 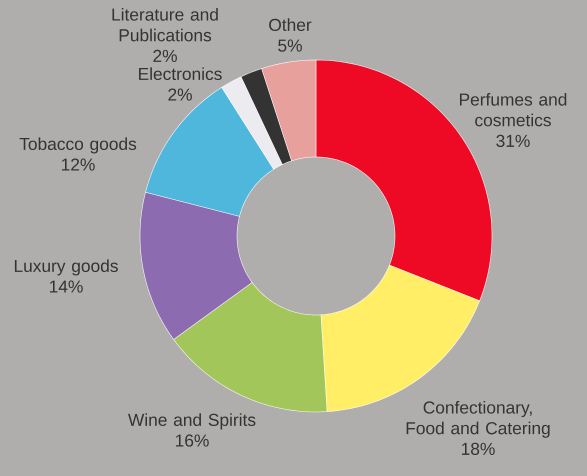 I want to click on slice-label: Luxury goods, so click(x=66, y=267).